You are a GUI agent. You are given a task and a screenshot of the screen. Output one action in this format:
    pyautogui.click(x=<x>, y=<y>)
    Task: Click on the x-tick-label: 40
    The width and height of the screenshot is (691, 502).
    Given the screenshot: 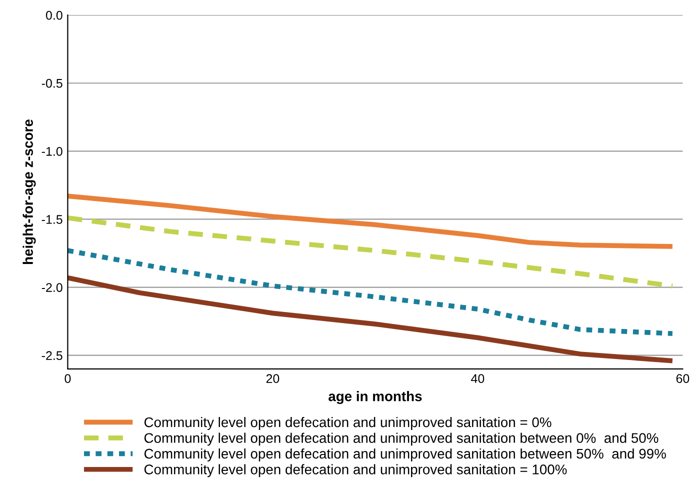 What is the action you would take?
    pyautogui.click(x=477, y=379)
    